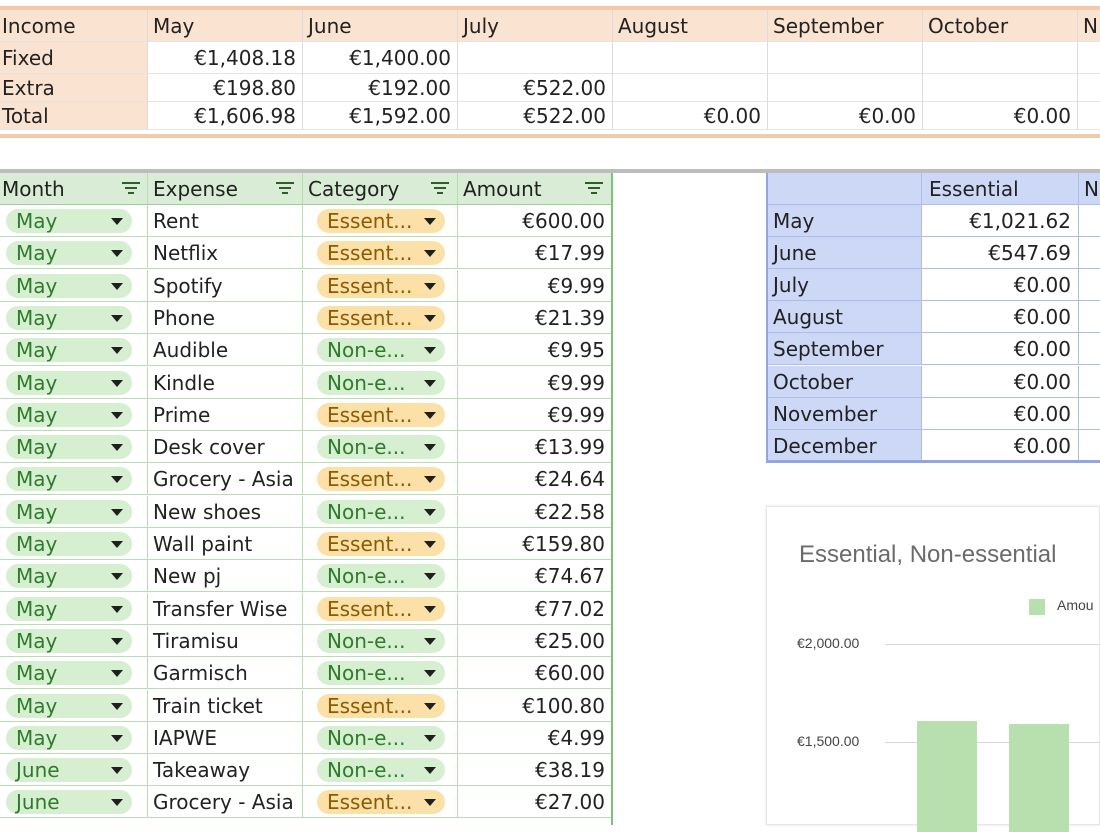 This screenshot has width=1100, height=832. I want to click on amount-cell: €25.00, so click(535, 640).